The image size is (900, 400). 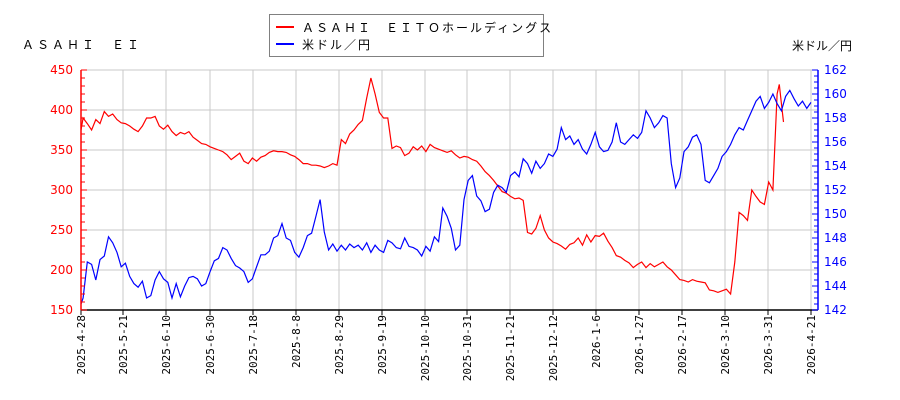 What do you see at coordinates (811, 345) in the screenshot?
I see `x-tick-label: 2026-4-21` at bounding box center [811, 345].